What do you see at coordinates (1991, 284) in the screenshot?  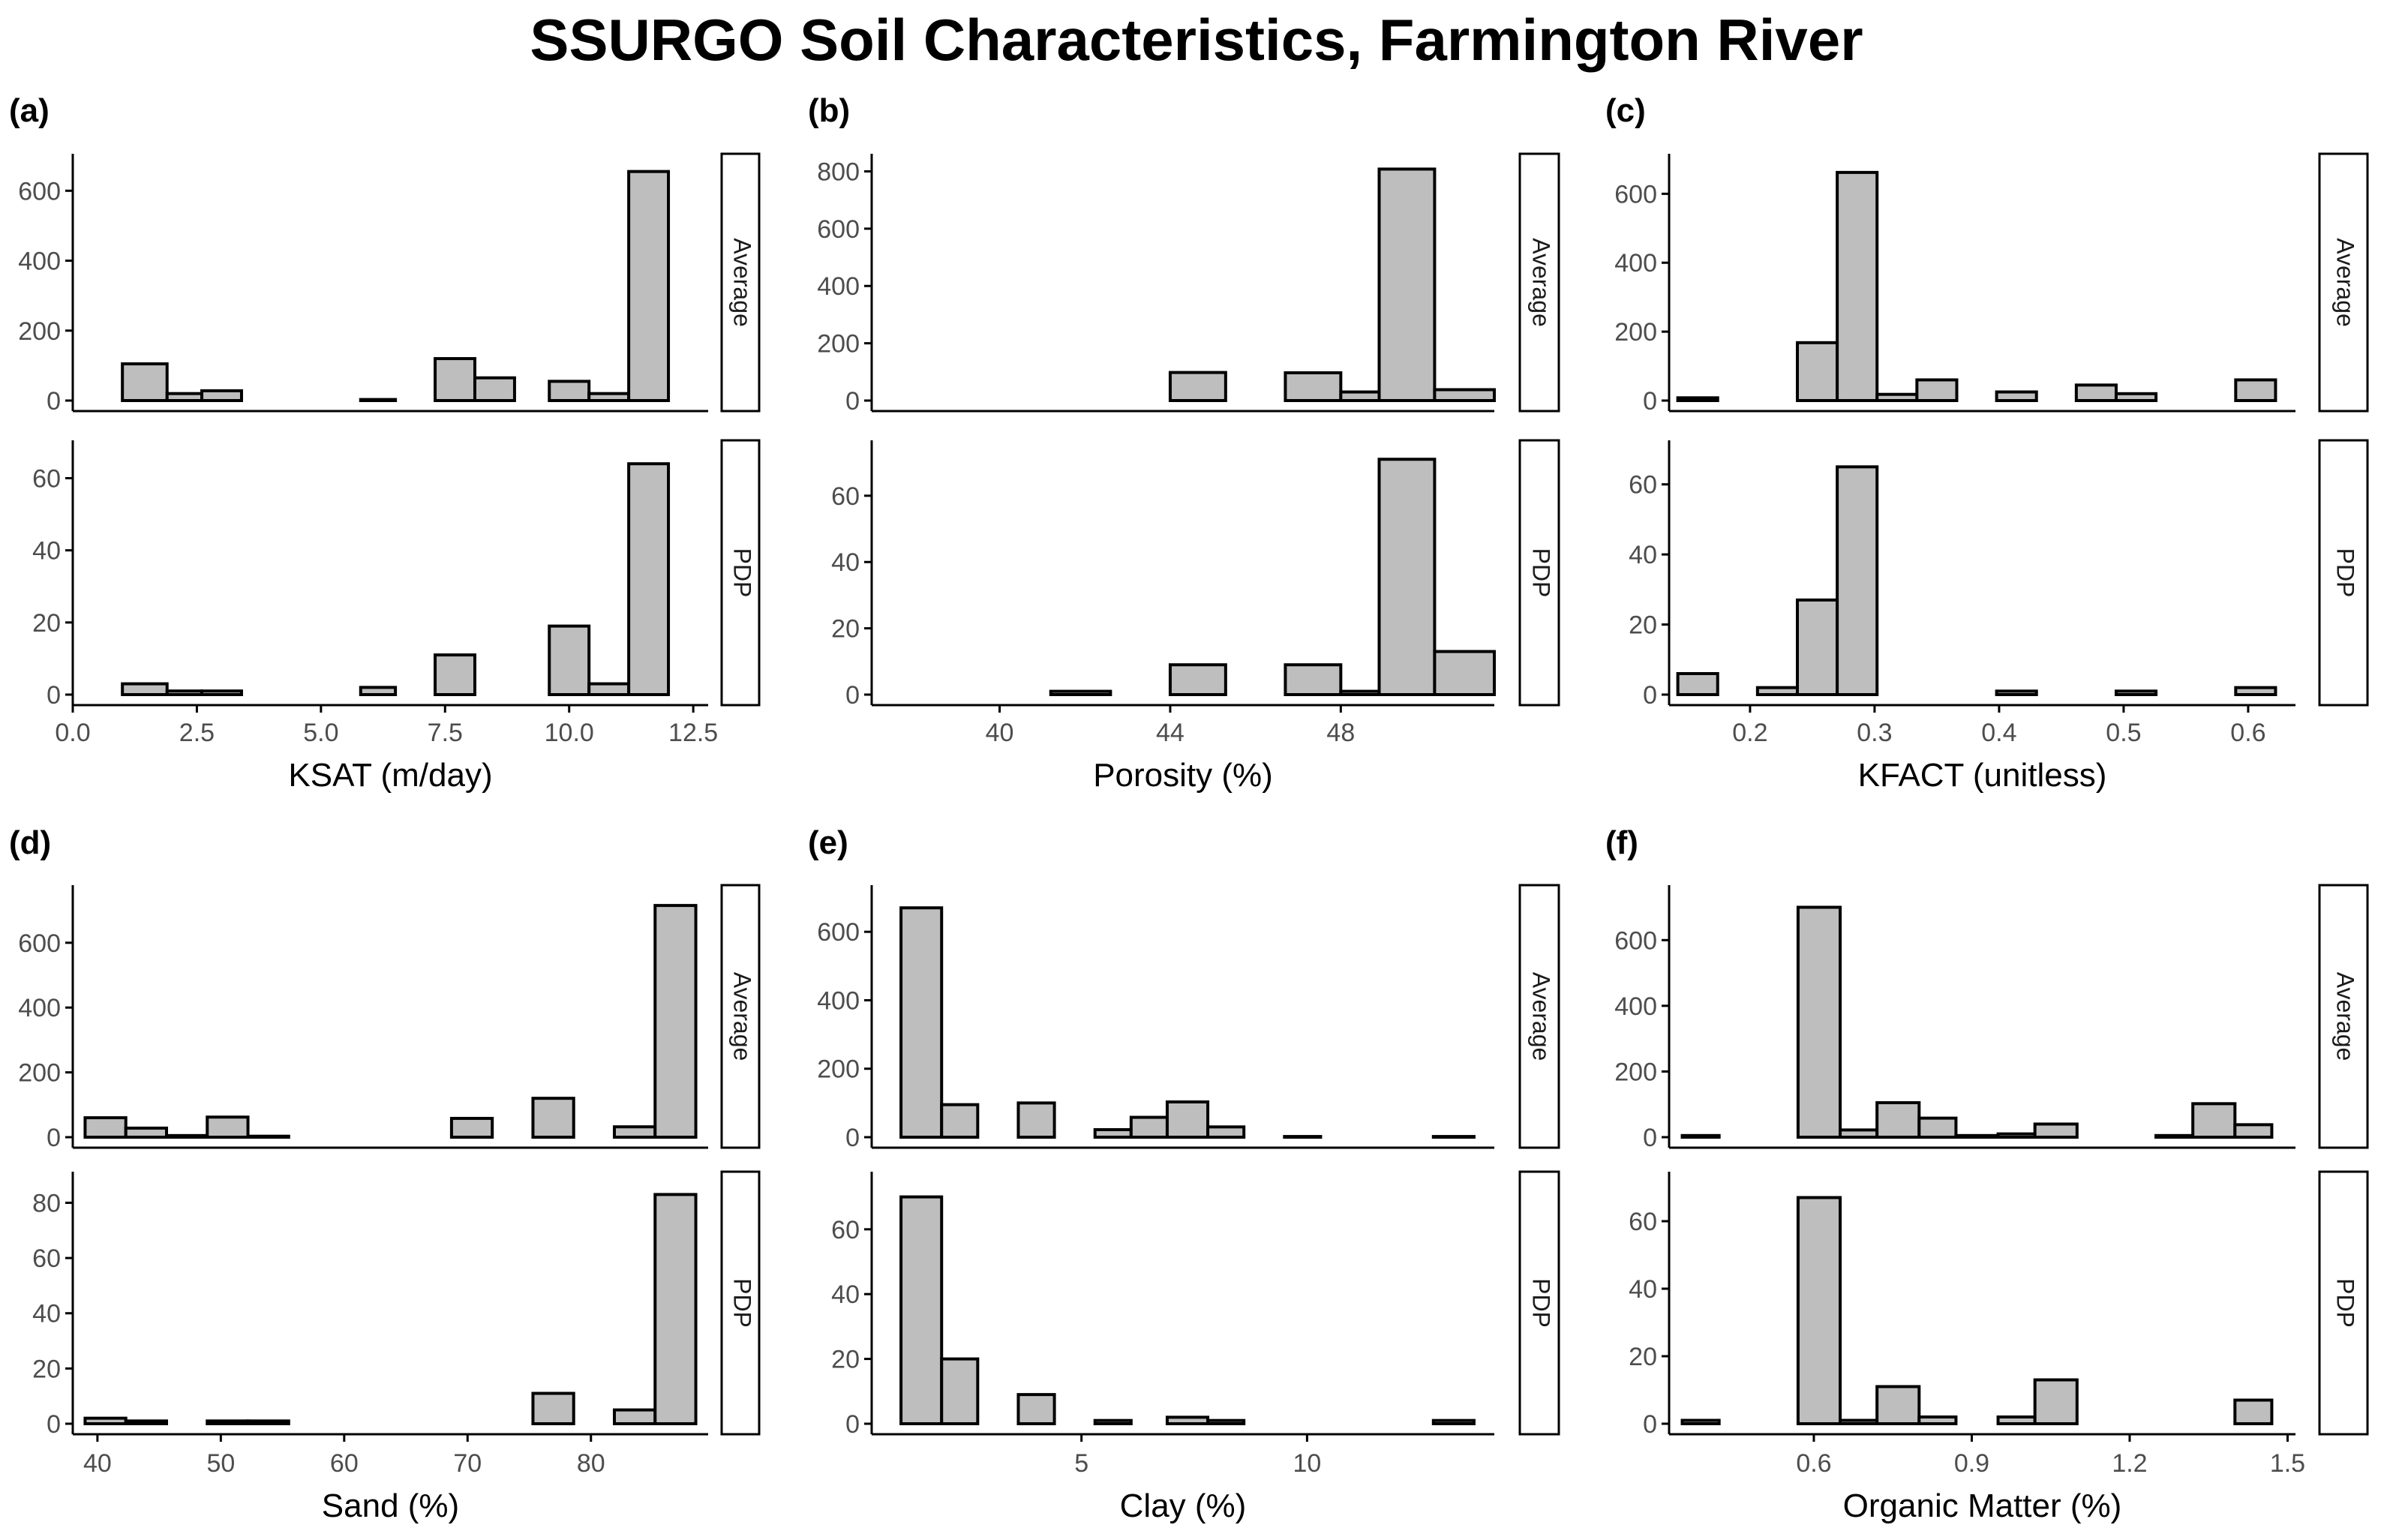 I see `facet-average: 0 200 400 600 Average` at bounding box center [1991, 284].